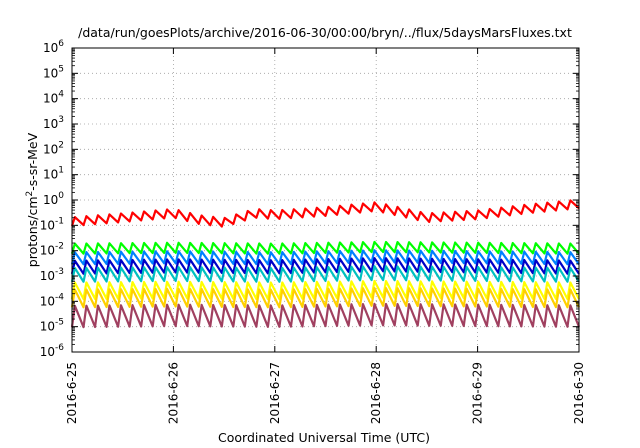  I want to click on x-tick-label: 2016-6-26, so click(173, 393).